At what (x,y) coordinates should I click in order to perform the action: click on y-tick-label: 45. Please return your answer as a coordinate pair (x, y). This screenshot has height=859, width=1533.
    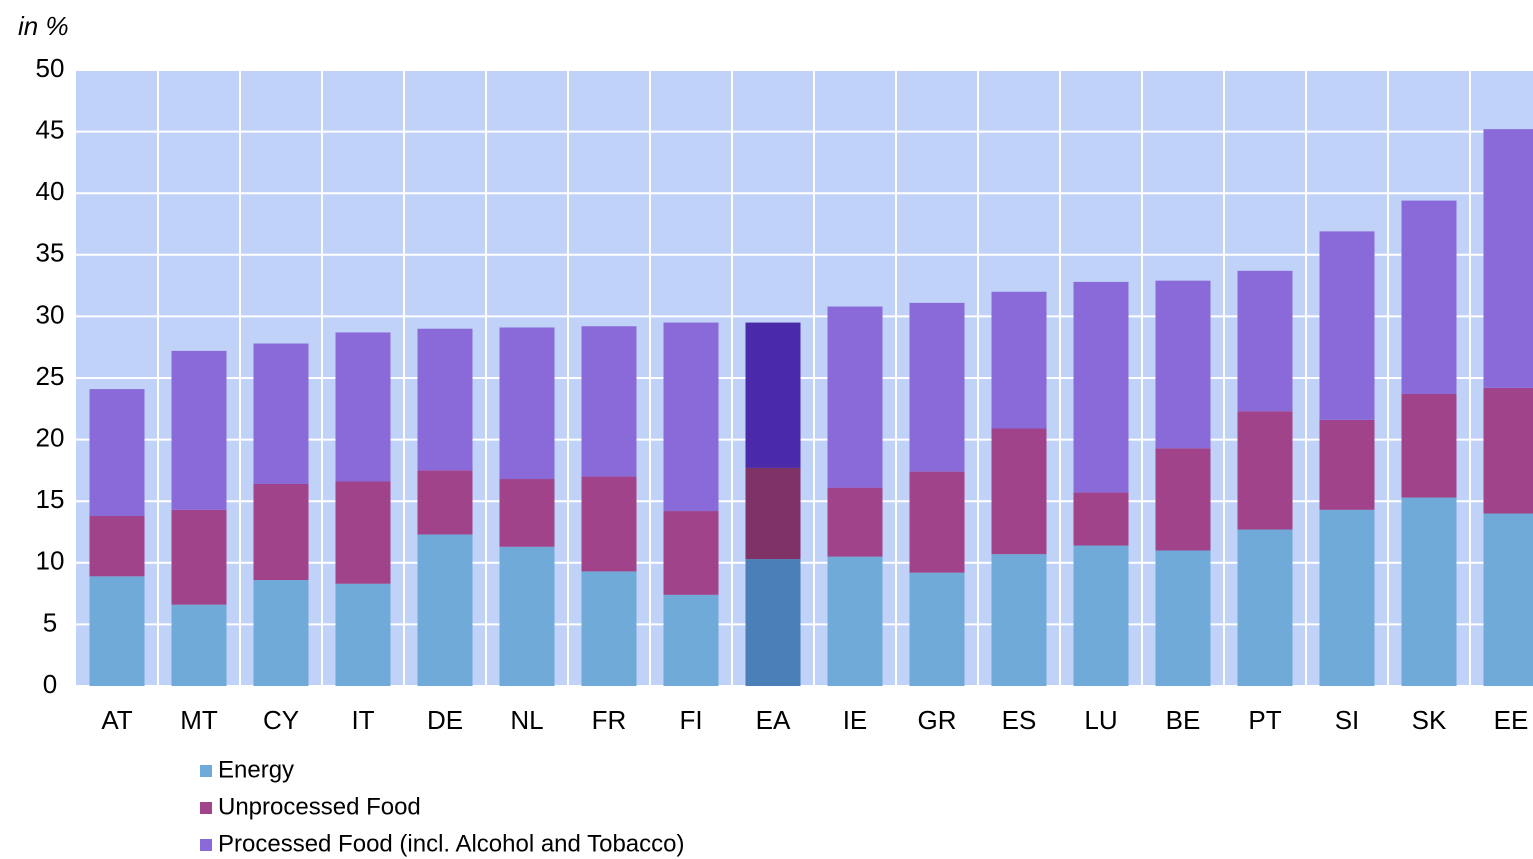
    Looking at the image, I should click on (50, 129).